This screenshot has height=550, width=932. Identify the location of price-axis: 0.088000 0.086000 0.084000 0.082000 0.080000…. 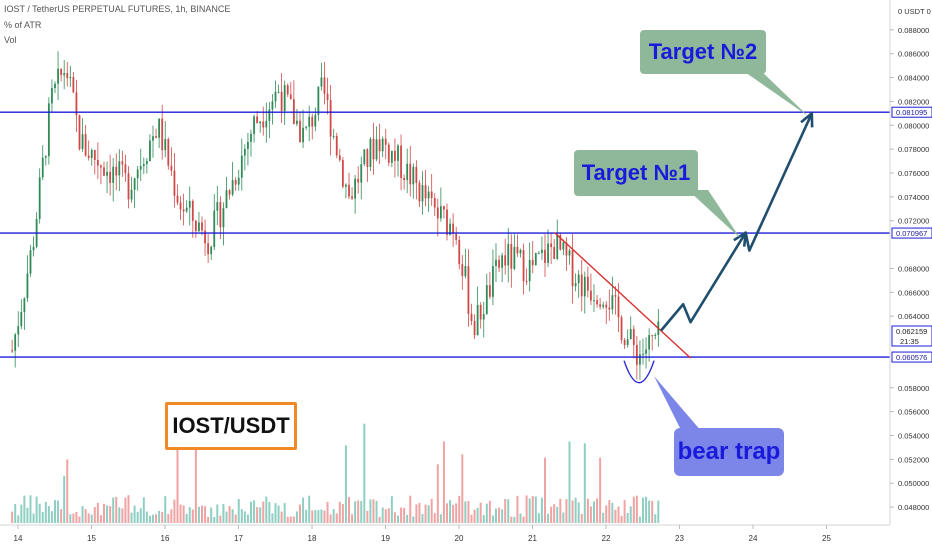
(910, 259).